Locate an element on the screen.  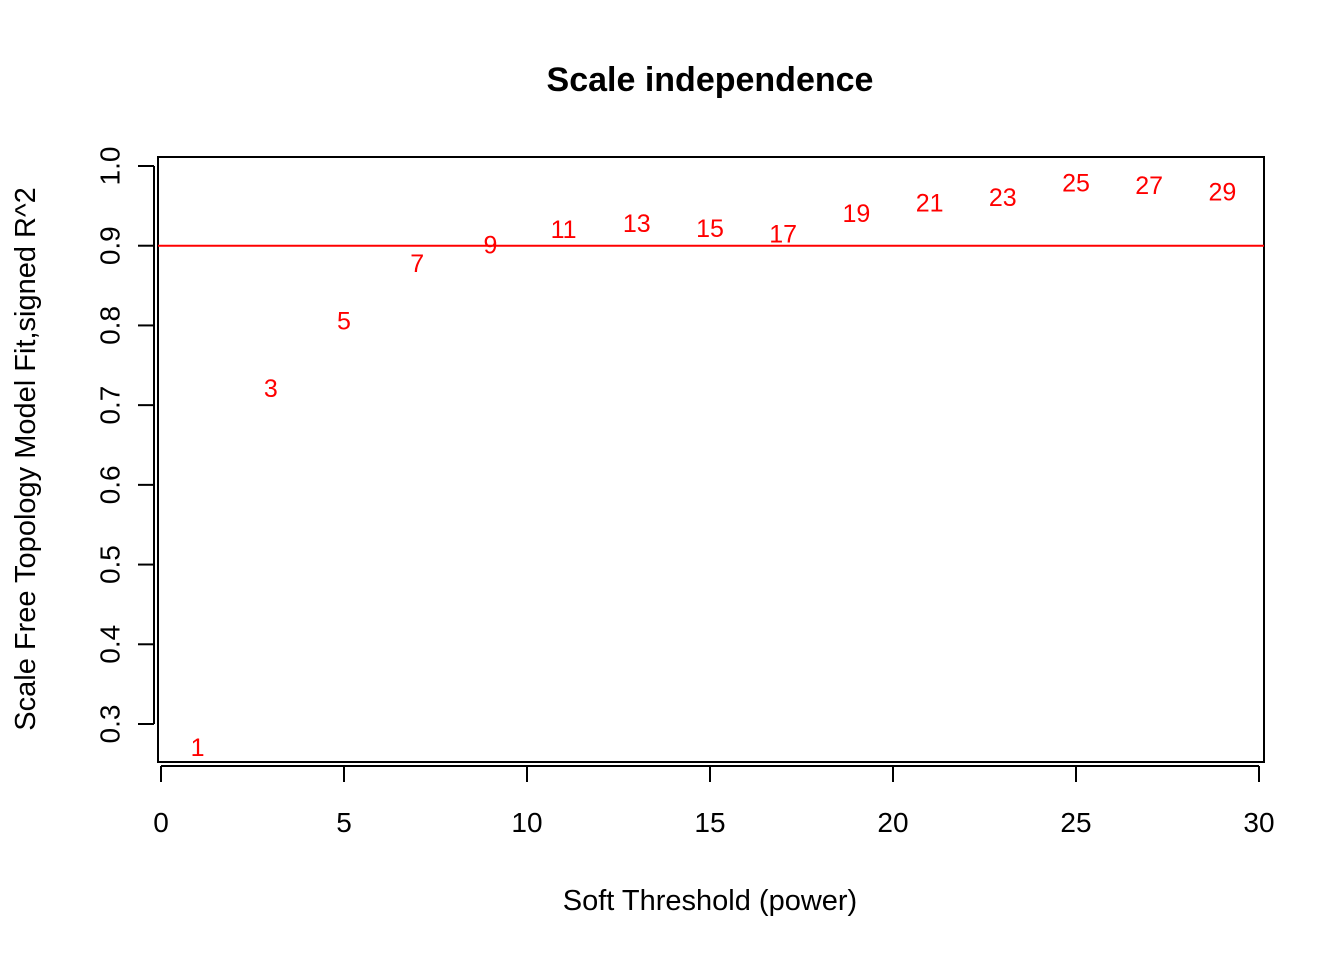
data-point-label: 13 is located at coordinates (637, 224).